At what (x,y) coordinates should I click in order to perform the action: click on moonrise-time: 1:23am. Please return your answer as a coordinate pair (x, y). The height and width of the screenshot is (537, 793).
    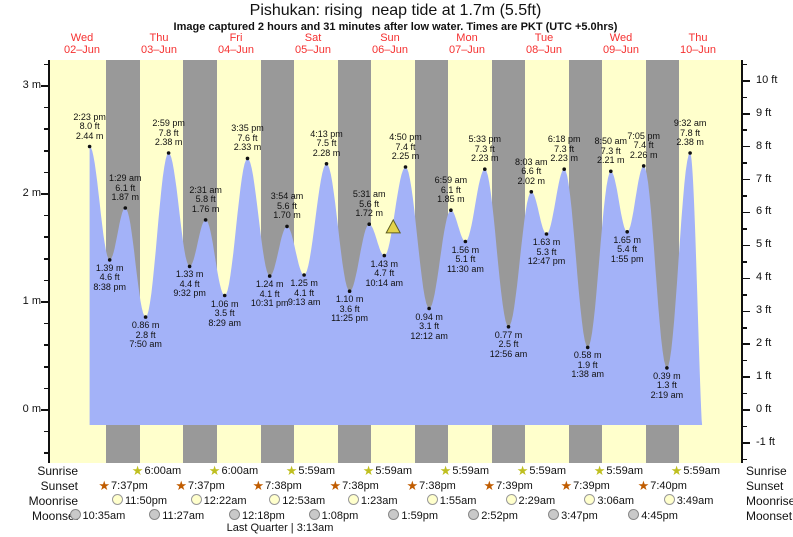
    Looking at the image, I should click on (372, 501).